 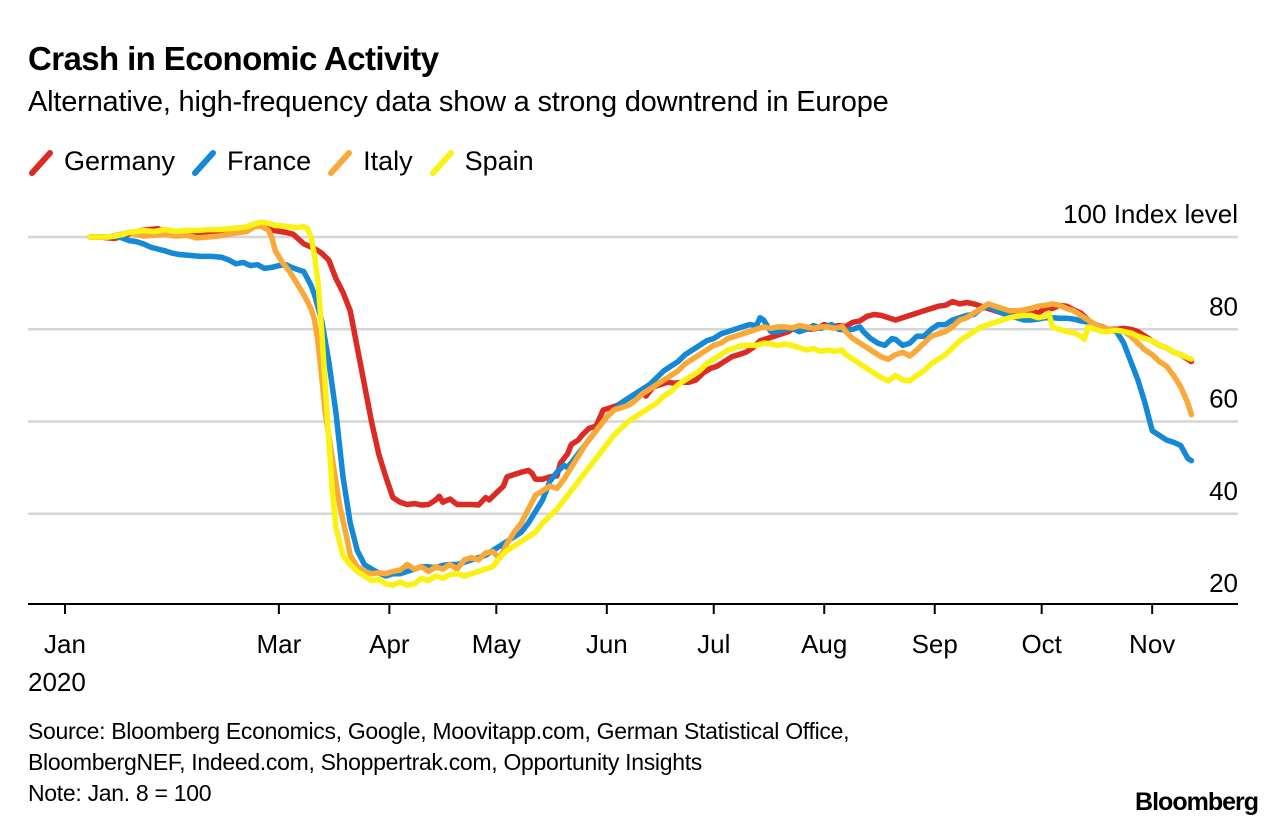 What do you see at coordinates (607, 644) in the screenshot?
I see `x-tick-label-jun: Jun` at bounding box center [607, 644].